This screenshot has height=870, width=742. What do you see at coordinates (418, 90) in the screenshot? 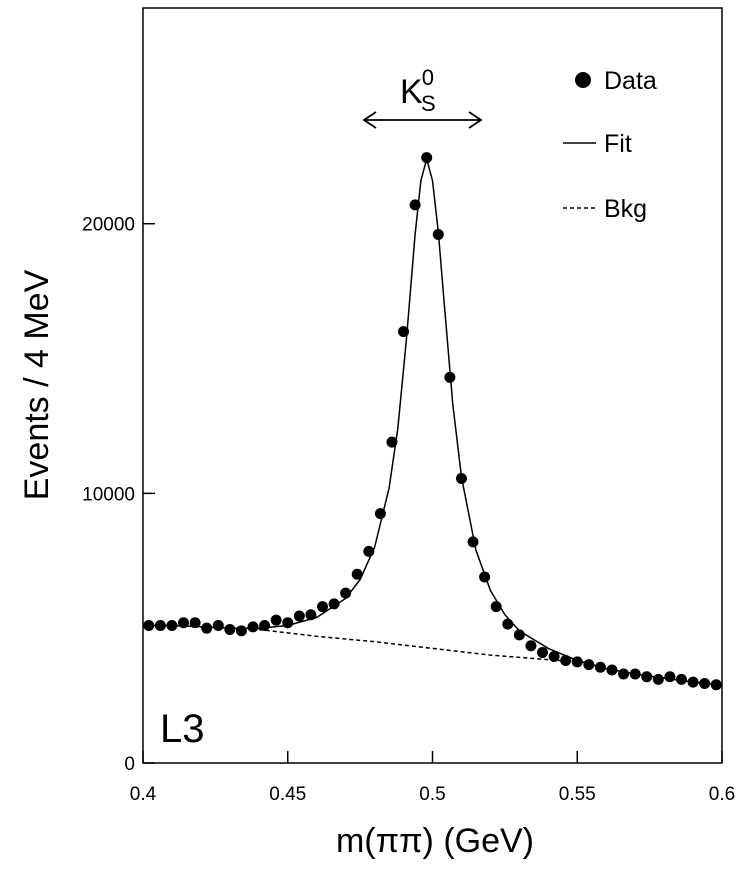
I see `annotation: K0 S` at bounding box center [418, 90].